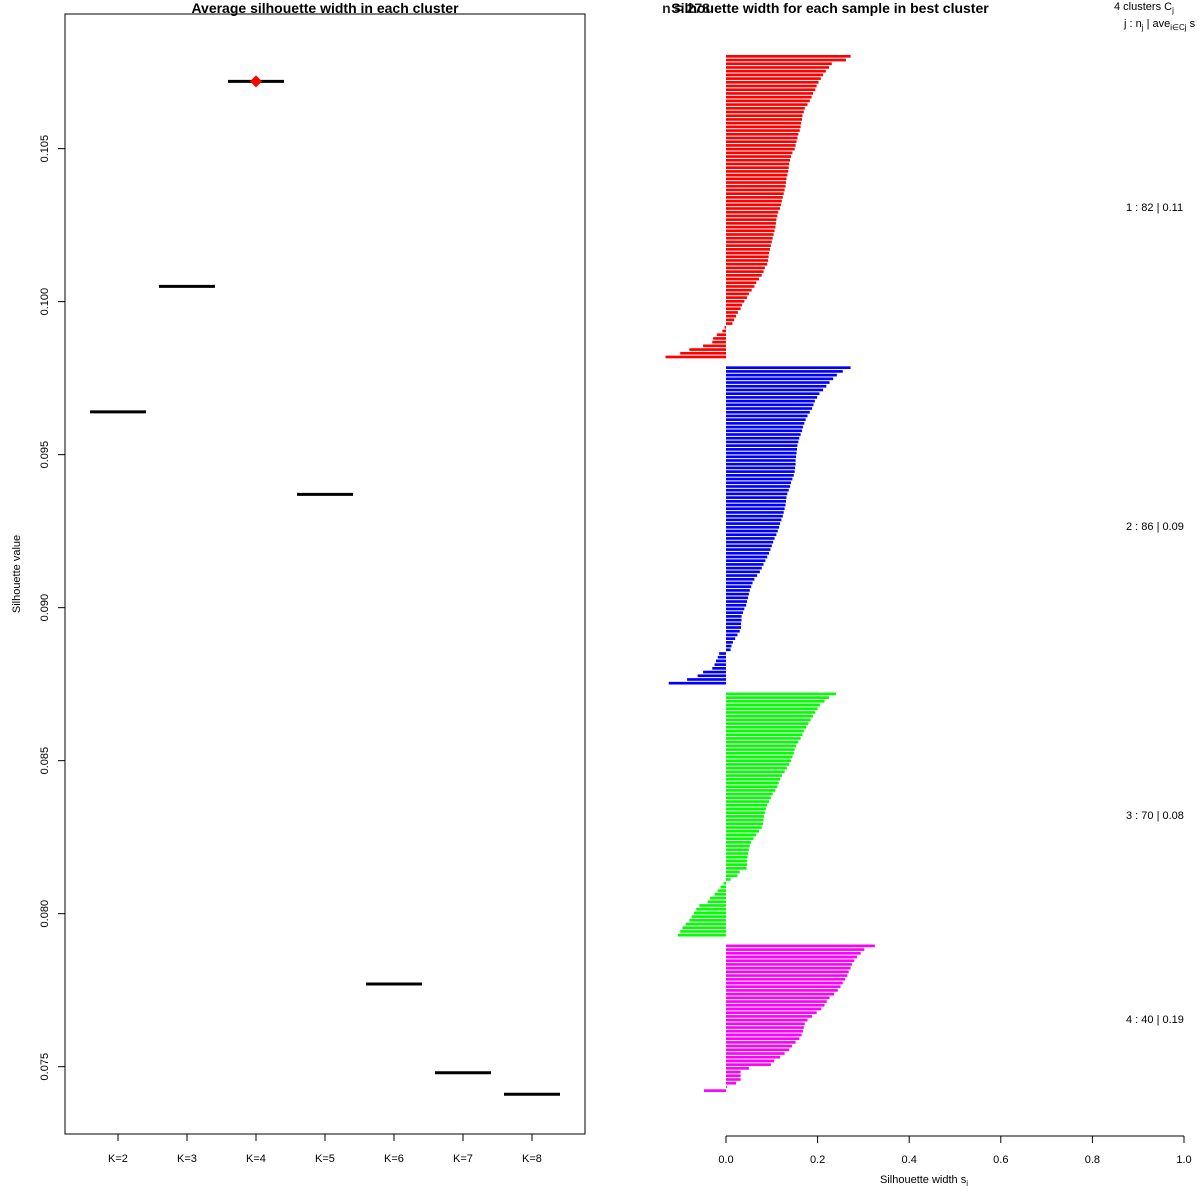  Describe the element at coordinates (1142, 27) in the screenshot. I see `legend-header-2-sub: j` at that location.